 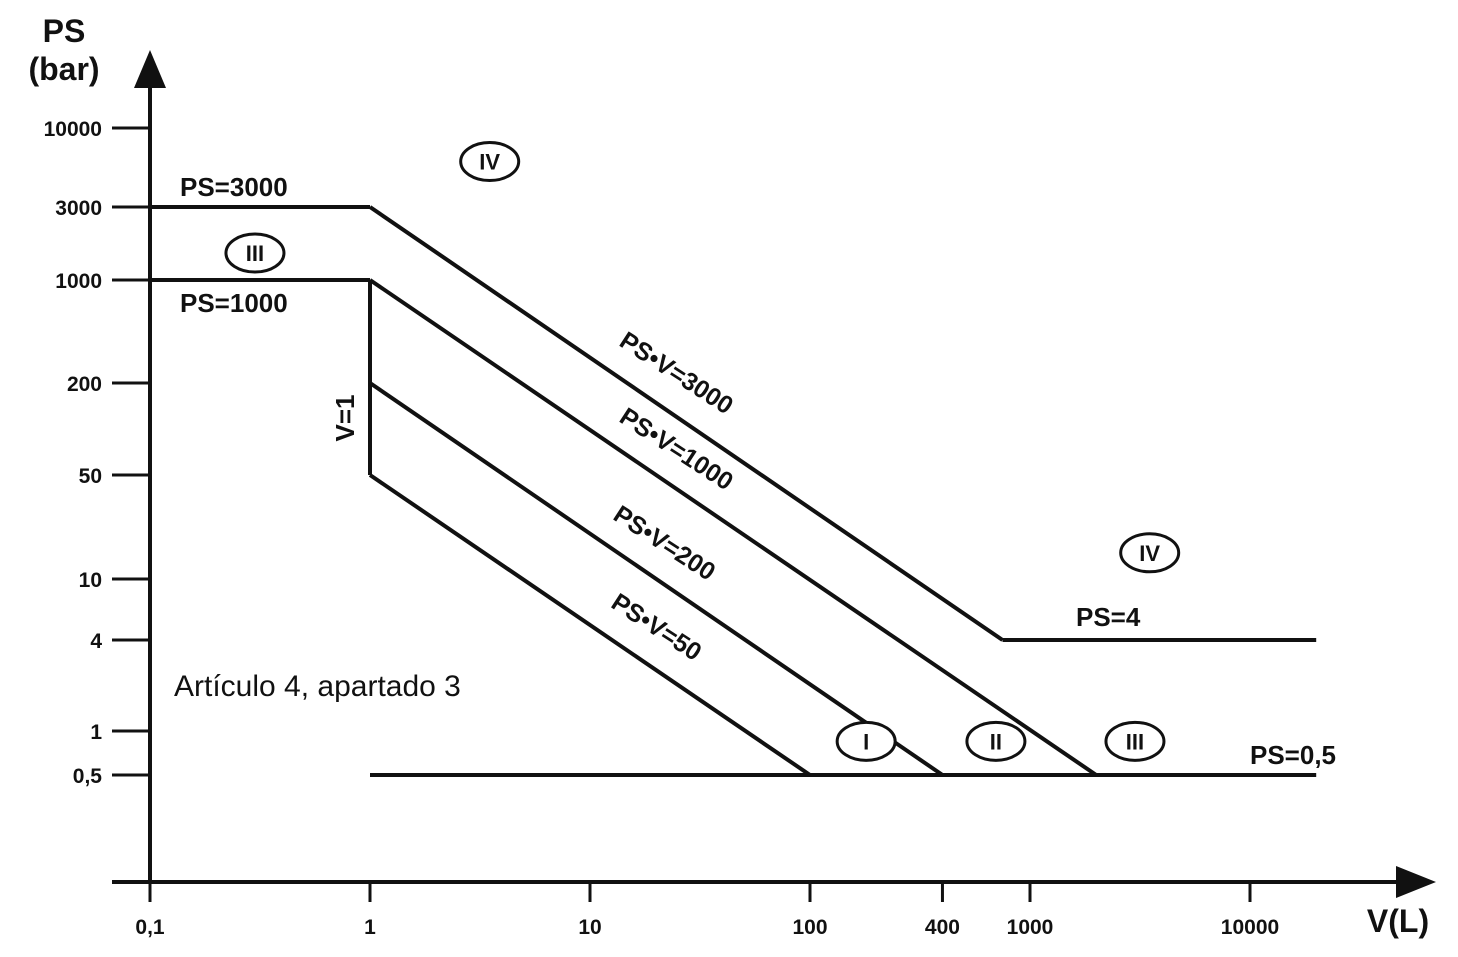 What do you see at coordinates (1250, 927) in the screenshot?
I see `x-tick-label: 10000` at bounding box center [1250, 927].